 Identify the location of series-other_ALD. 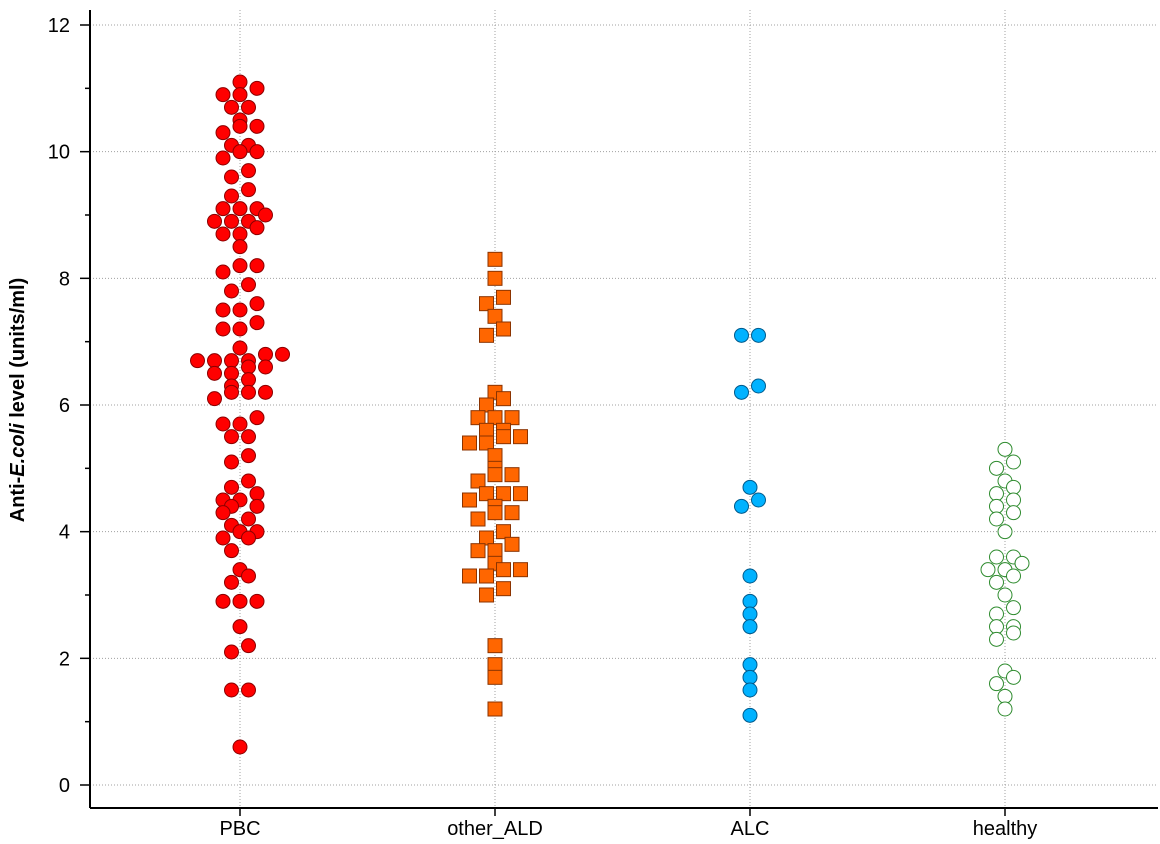
(495, 484).